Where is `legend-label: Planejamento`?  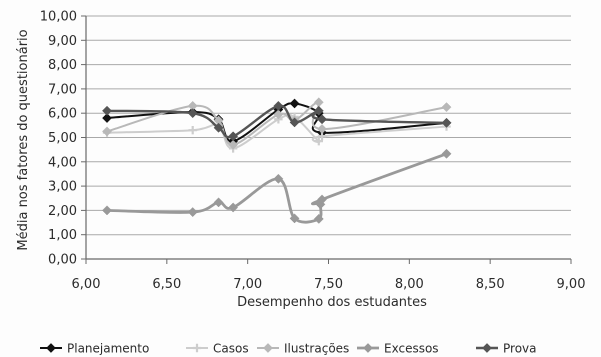
legend-label: Planejamento is located at coordinates (108, 348).